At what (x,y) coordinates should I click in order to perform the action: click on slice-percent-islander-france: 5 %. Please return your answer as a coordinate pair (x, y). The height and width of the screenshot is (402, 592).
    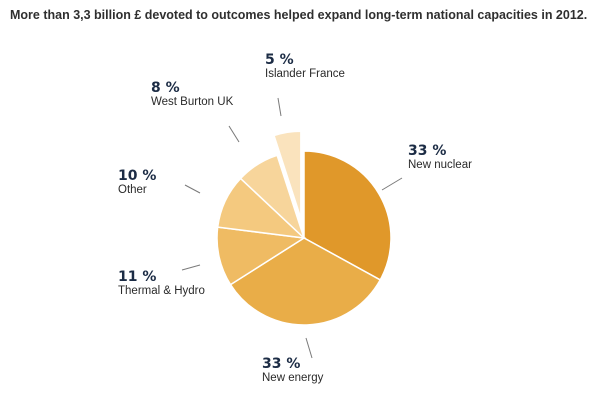
    Looking at the image, I should click on (279, 60).